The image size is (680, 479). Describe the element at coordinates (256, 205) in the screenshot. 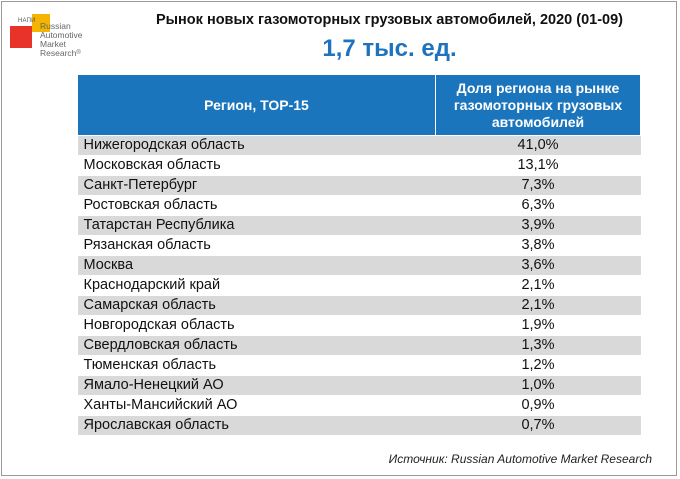

I see `region-cell: Ростовская область` at that location.